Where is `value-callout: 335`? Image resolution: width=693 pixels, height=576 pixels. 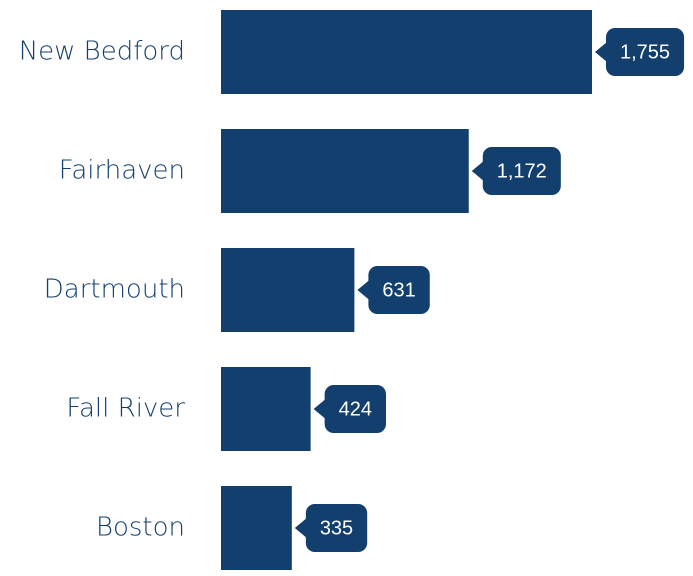 value-callout: 335 is located at coordinates (331, 528).